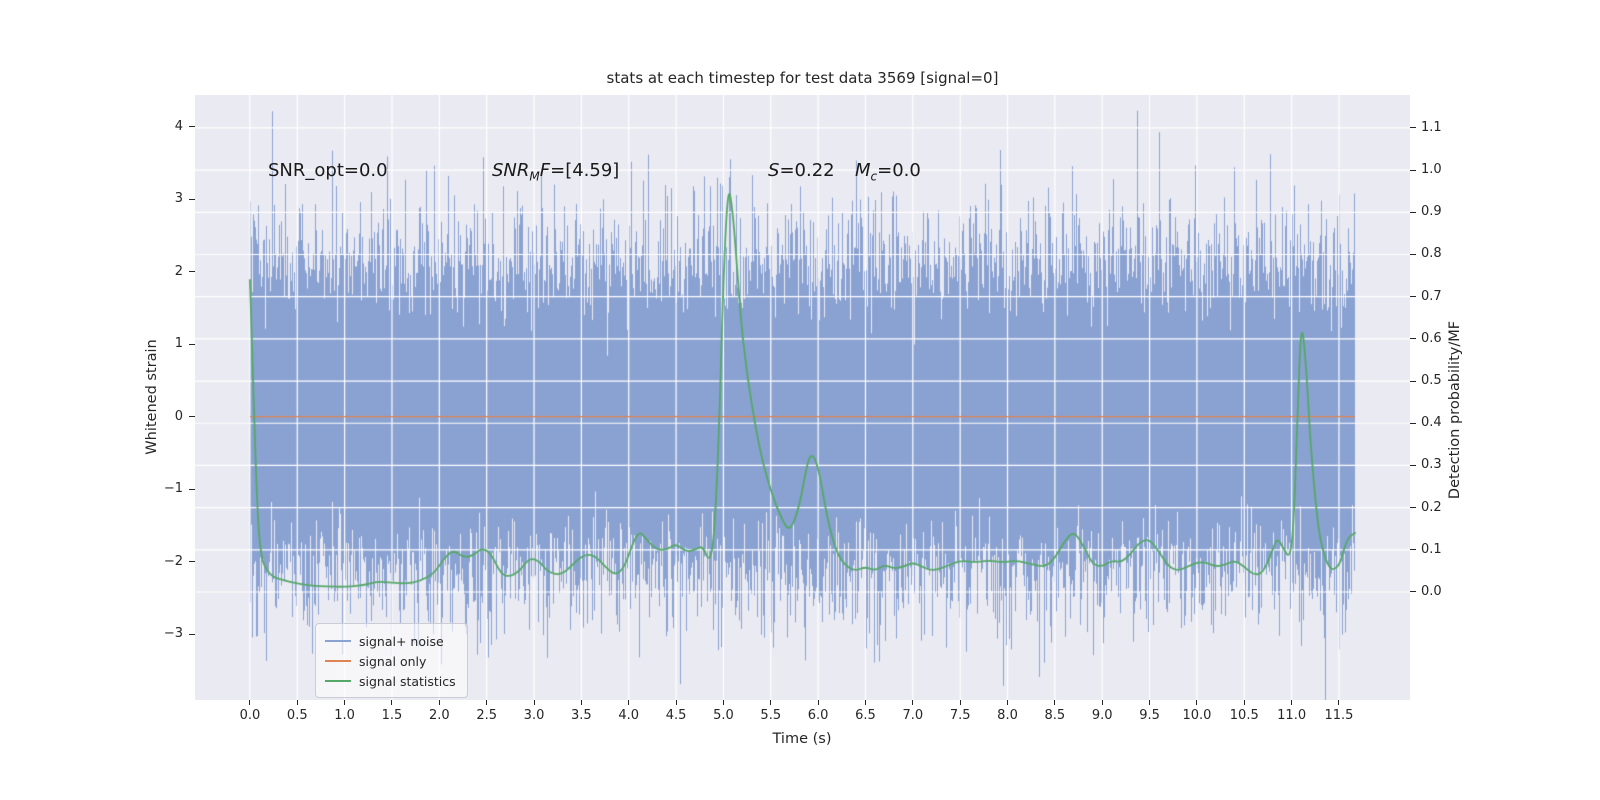  What do you see at coordinates (899, 170) in the screenshot?
I see `annotation-mc-post: =0.0` at bounding box center [899, 170].